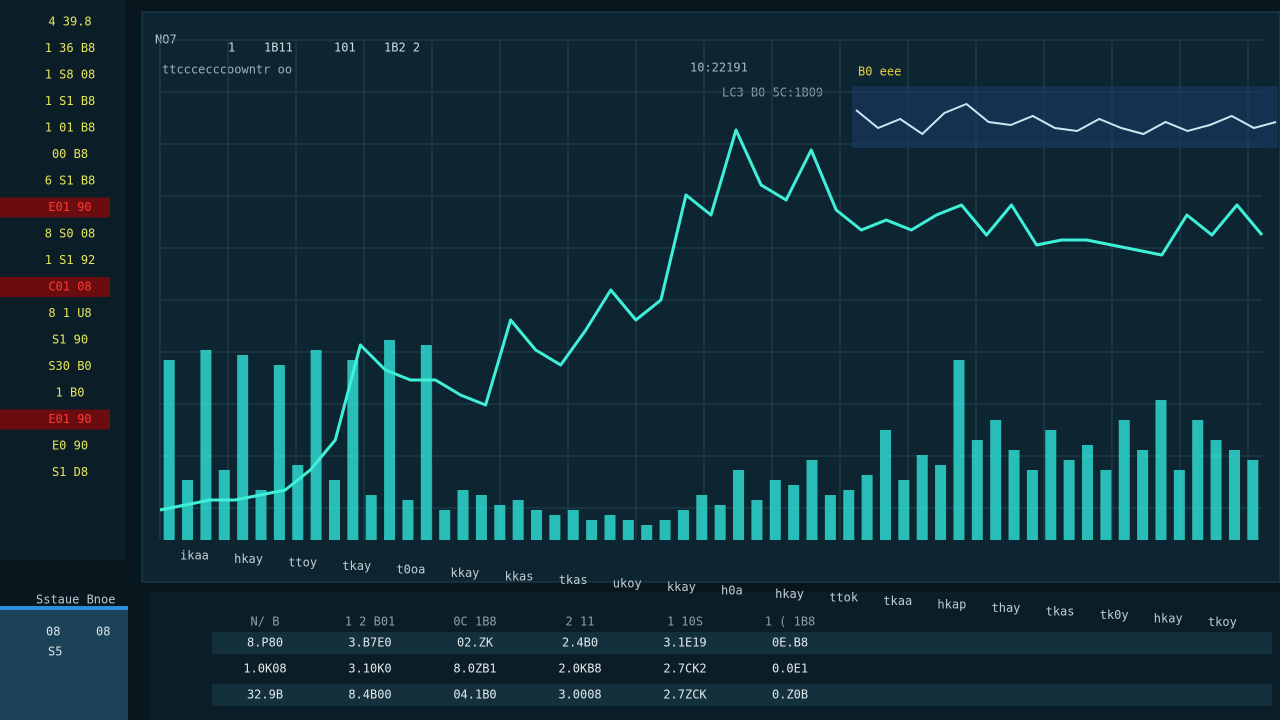 The image size is (1280, 720). What do you see at coordinates (685, 695) in the screenshot?
I see `table-cell: 2.7ZCK` at bounding box center [685, 695].